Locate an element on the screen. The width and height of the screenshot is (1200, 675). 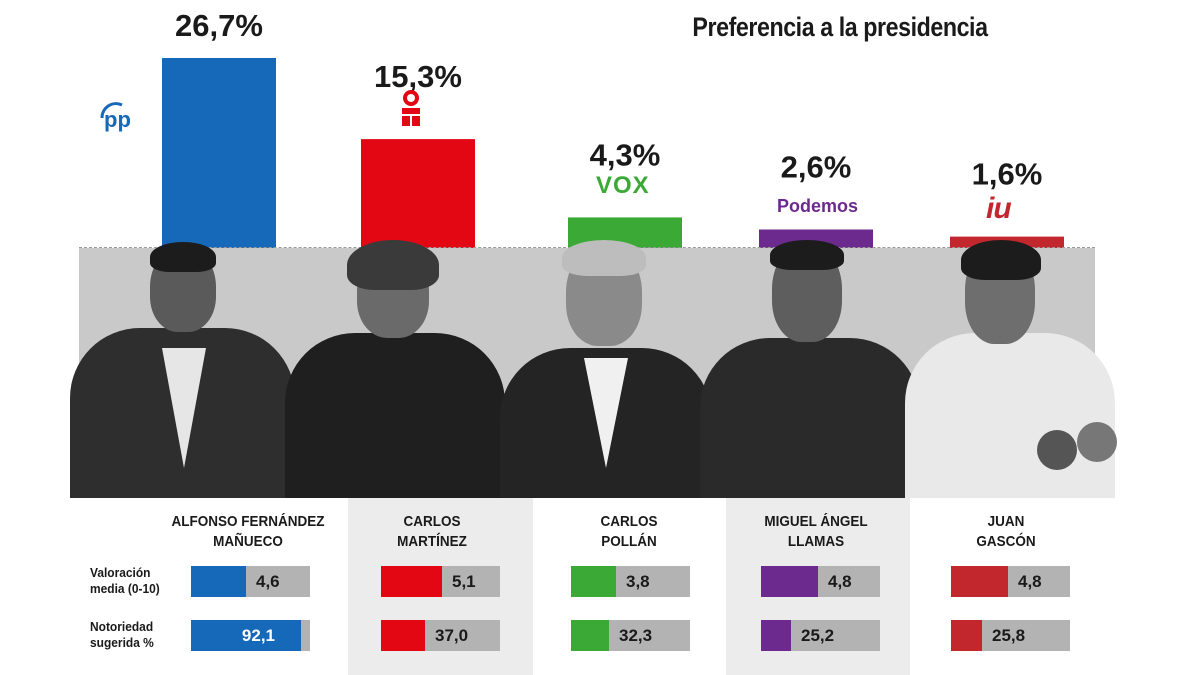
bar-value-label: 26,7% is located at coordinates (219, 25).